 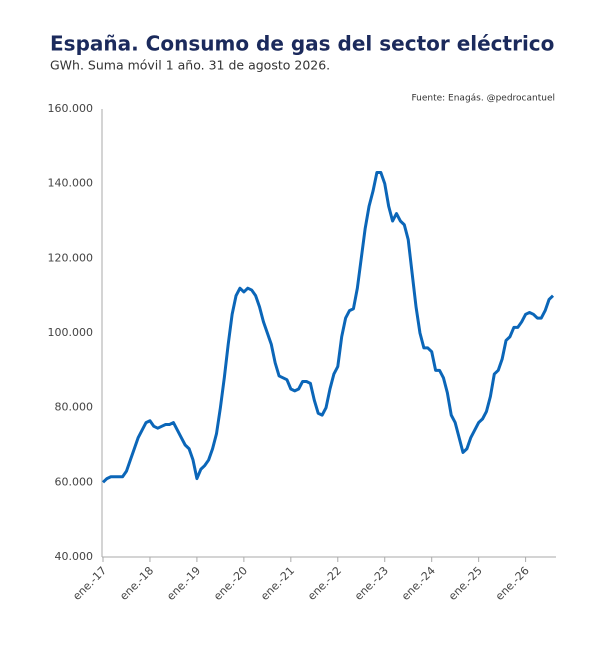 What do you see at coordinates (324, 583) in the screenshot?
I see `x-tick-label: ene.-22` at bounding box center [324, 583].